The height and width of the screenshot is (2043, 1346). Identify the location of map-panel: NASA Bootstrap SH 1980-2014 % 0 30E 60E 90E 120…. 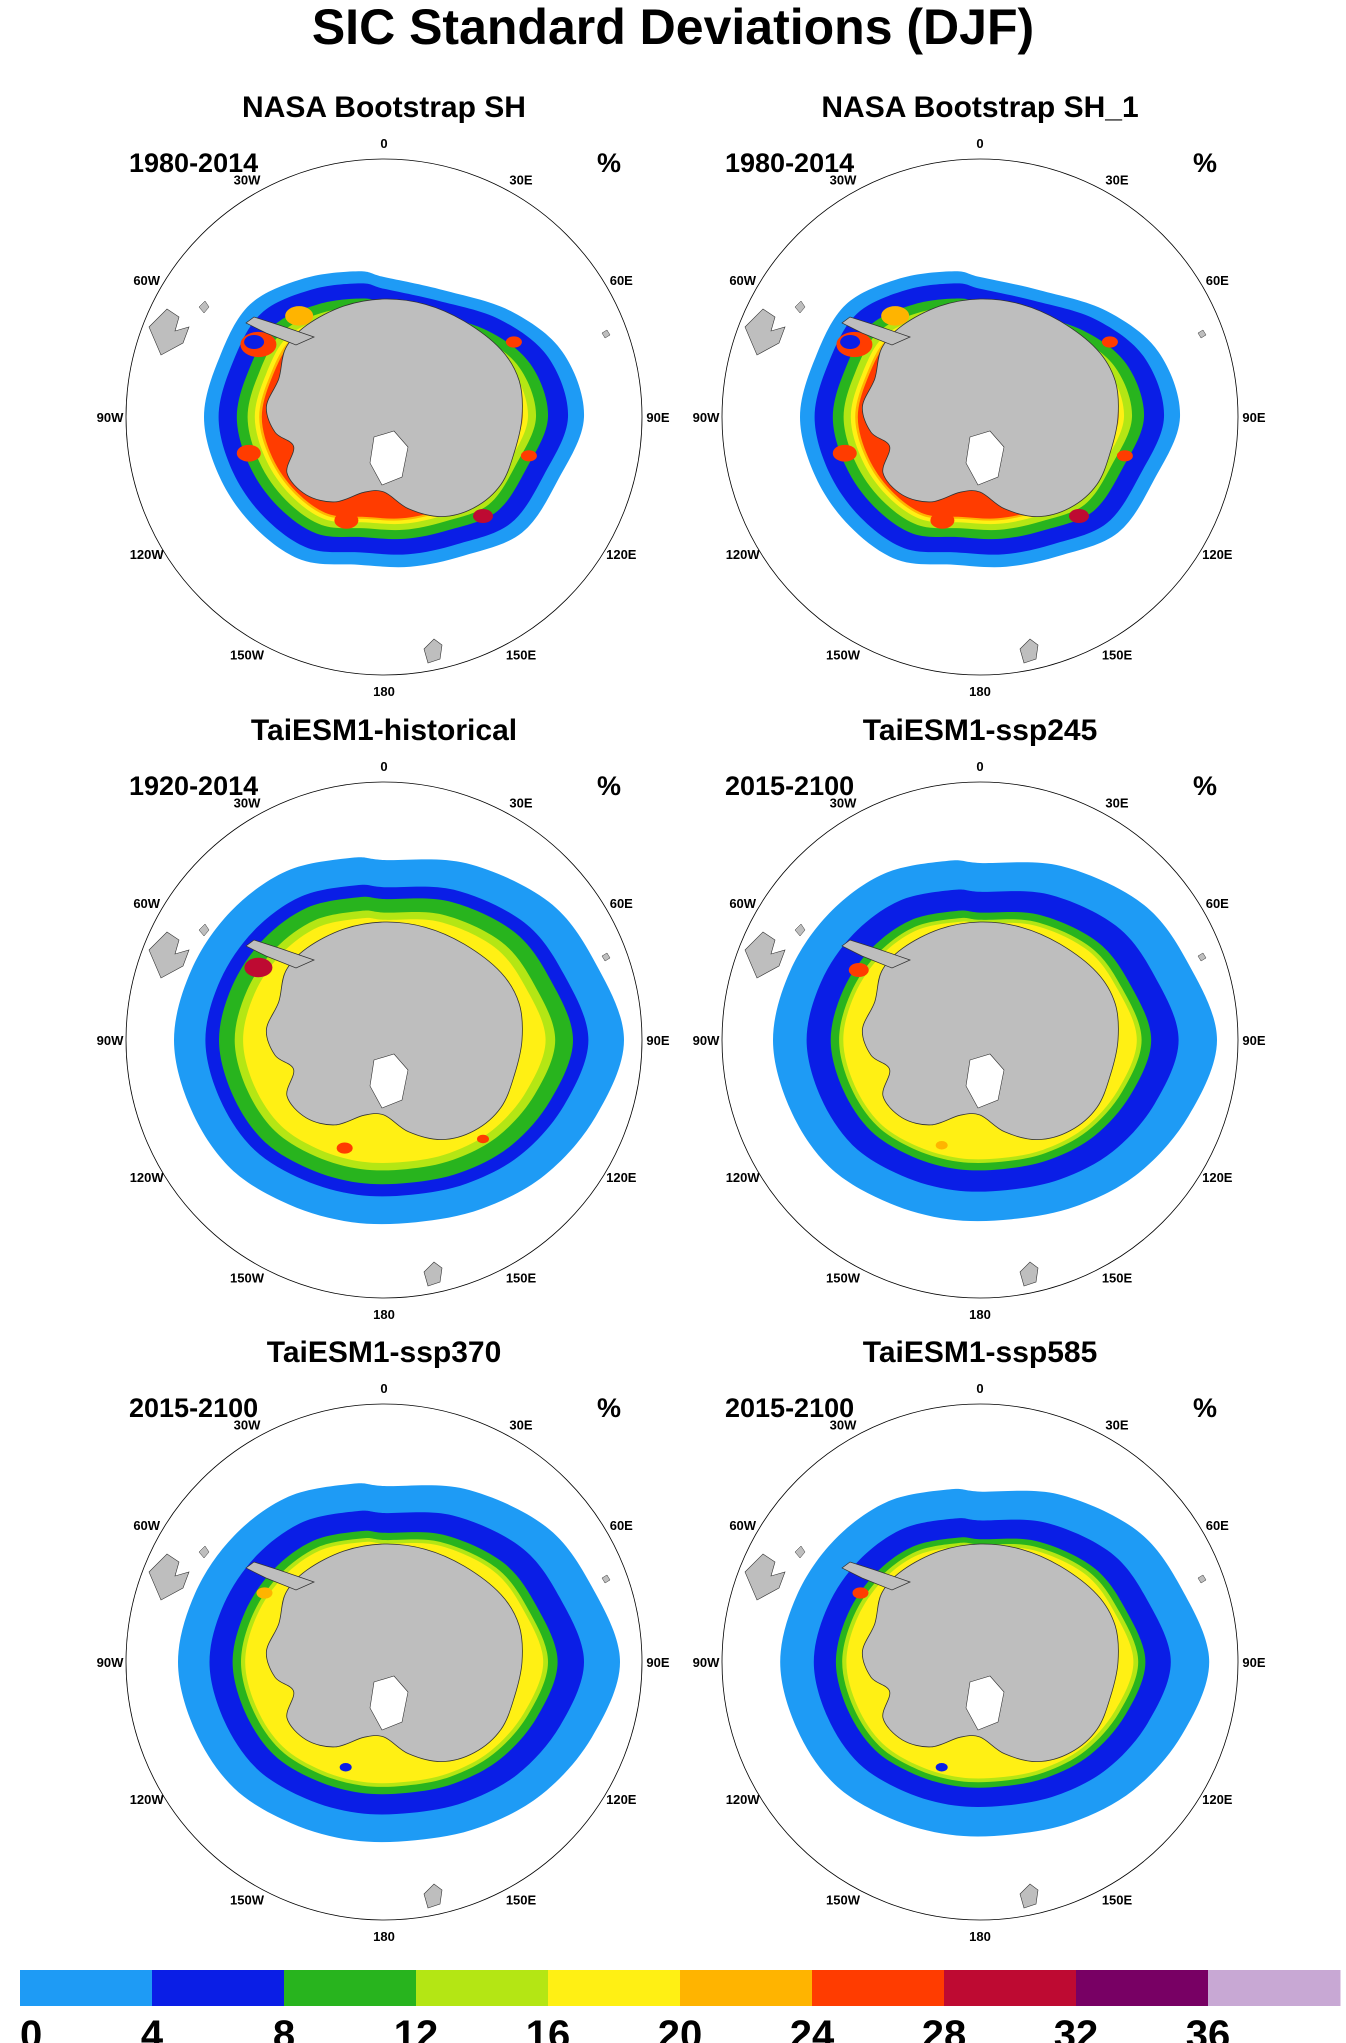
(383, 395).